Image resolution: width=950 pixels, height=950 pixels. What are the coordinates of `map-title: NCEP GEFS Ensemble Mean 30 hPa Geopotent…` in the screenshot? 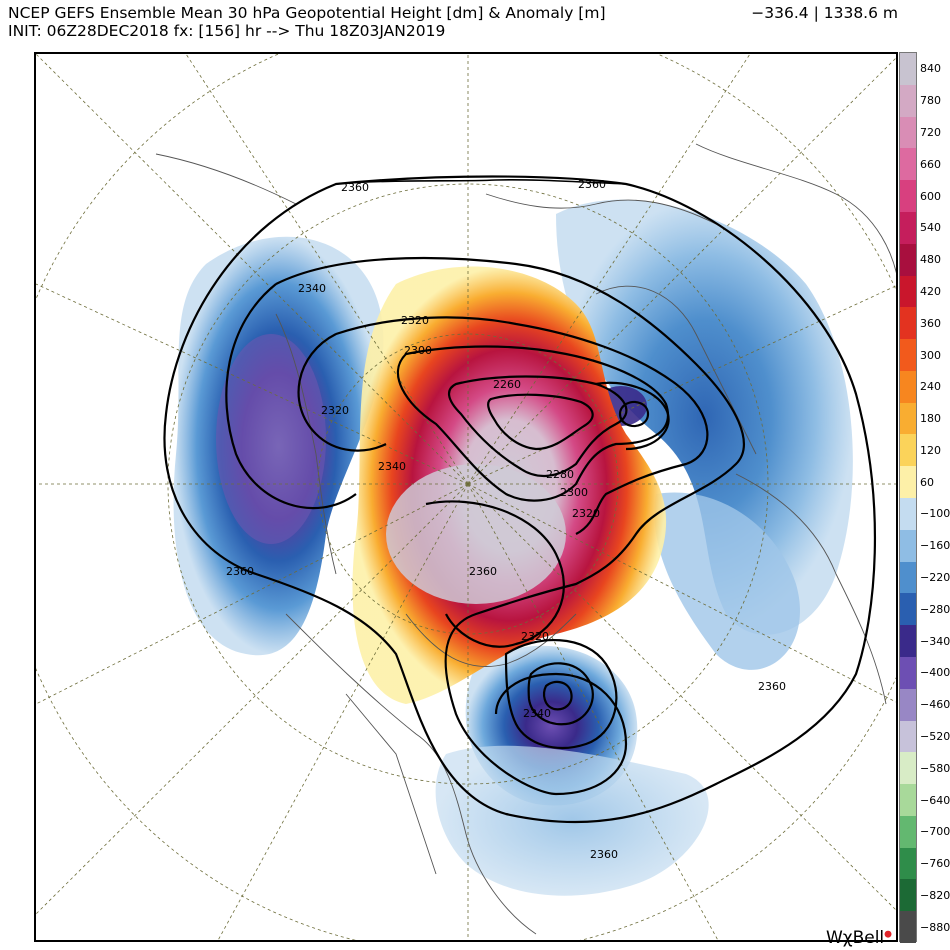 It's located at (307, 13).